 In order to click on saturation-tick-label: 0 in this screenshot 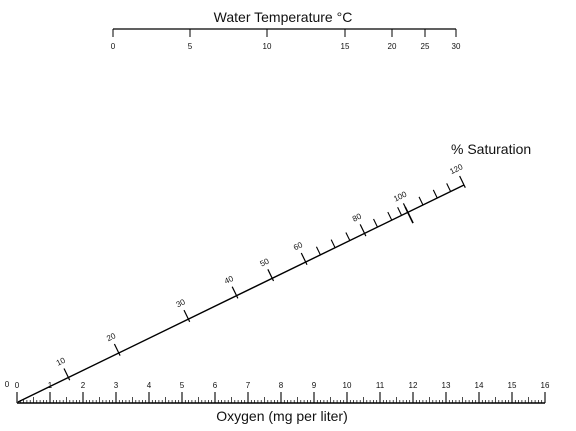, I will do `click(7, 384)`.